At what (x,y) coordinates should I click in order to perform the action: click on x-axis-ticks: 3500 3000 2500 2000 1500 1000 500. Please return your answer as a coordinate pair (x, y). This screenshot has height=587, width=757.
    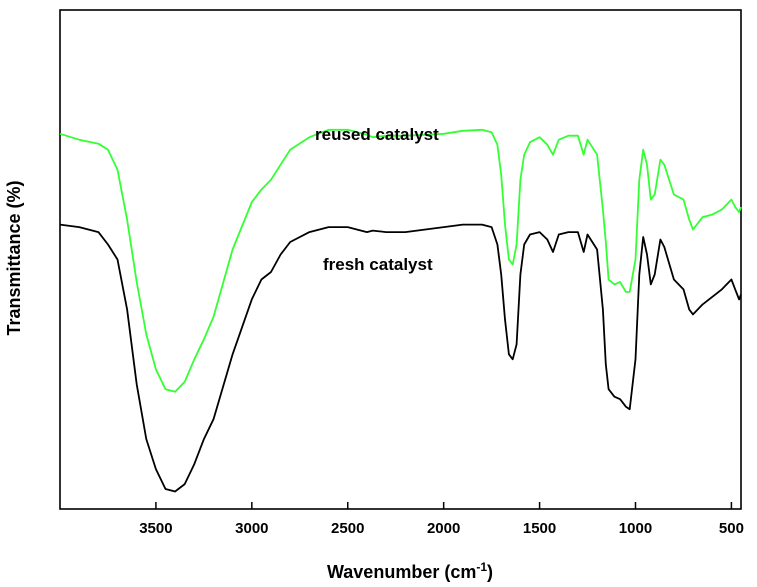
    Looking at the image, I should click on (441, 519).